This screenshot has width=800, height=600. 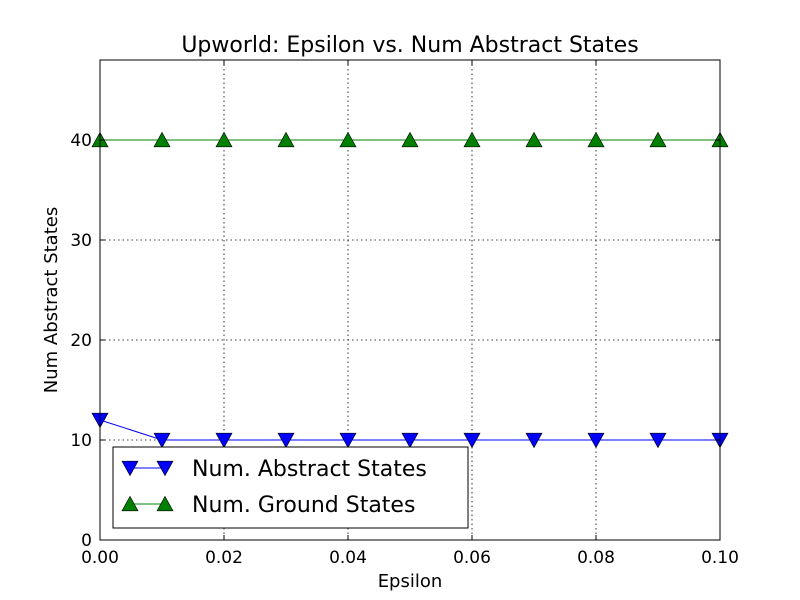 What do you see at coordinates (720, 558) in the screenshot?
I see `x-tick-label: 0.10` at bounding box center [720, 558].